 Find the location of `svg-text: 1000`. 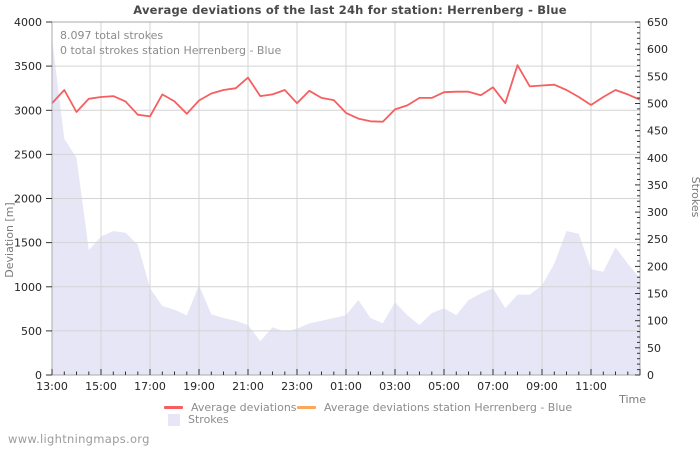

svg-text: 1000 is located at coordinates (28, 287).